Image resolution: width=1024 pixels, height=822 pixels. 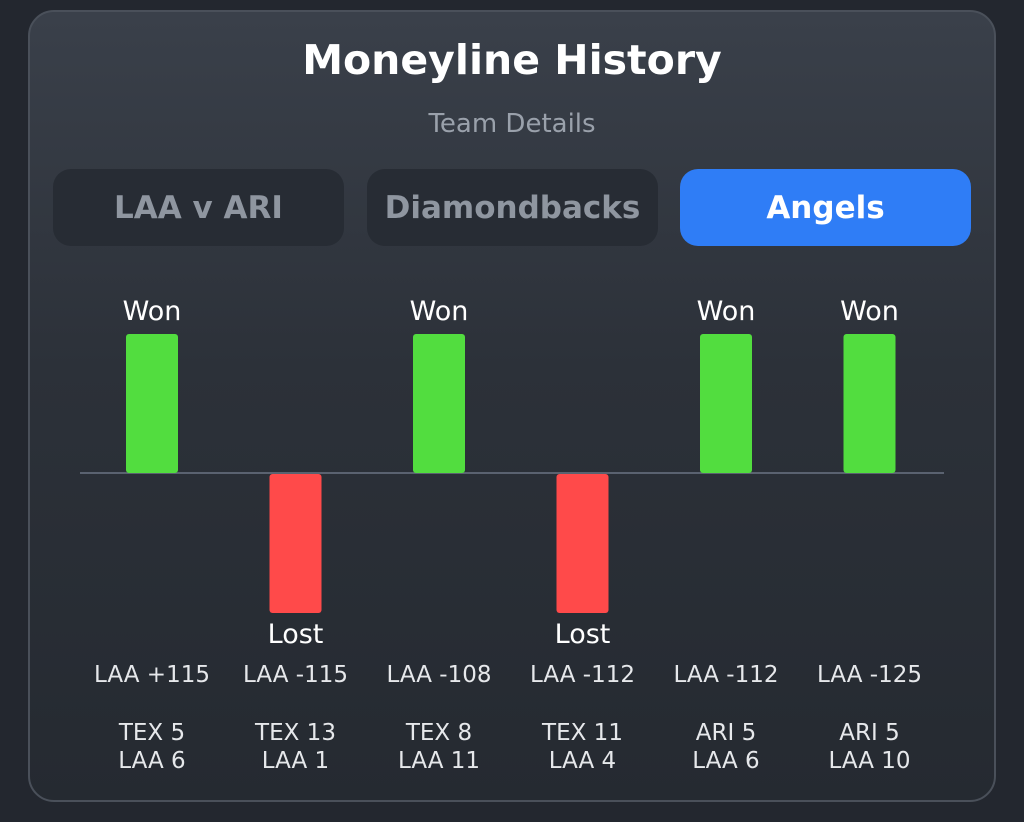 I want to click on card-title: Moneyline History, so click(x=512, y=60).